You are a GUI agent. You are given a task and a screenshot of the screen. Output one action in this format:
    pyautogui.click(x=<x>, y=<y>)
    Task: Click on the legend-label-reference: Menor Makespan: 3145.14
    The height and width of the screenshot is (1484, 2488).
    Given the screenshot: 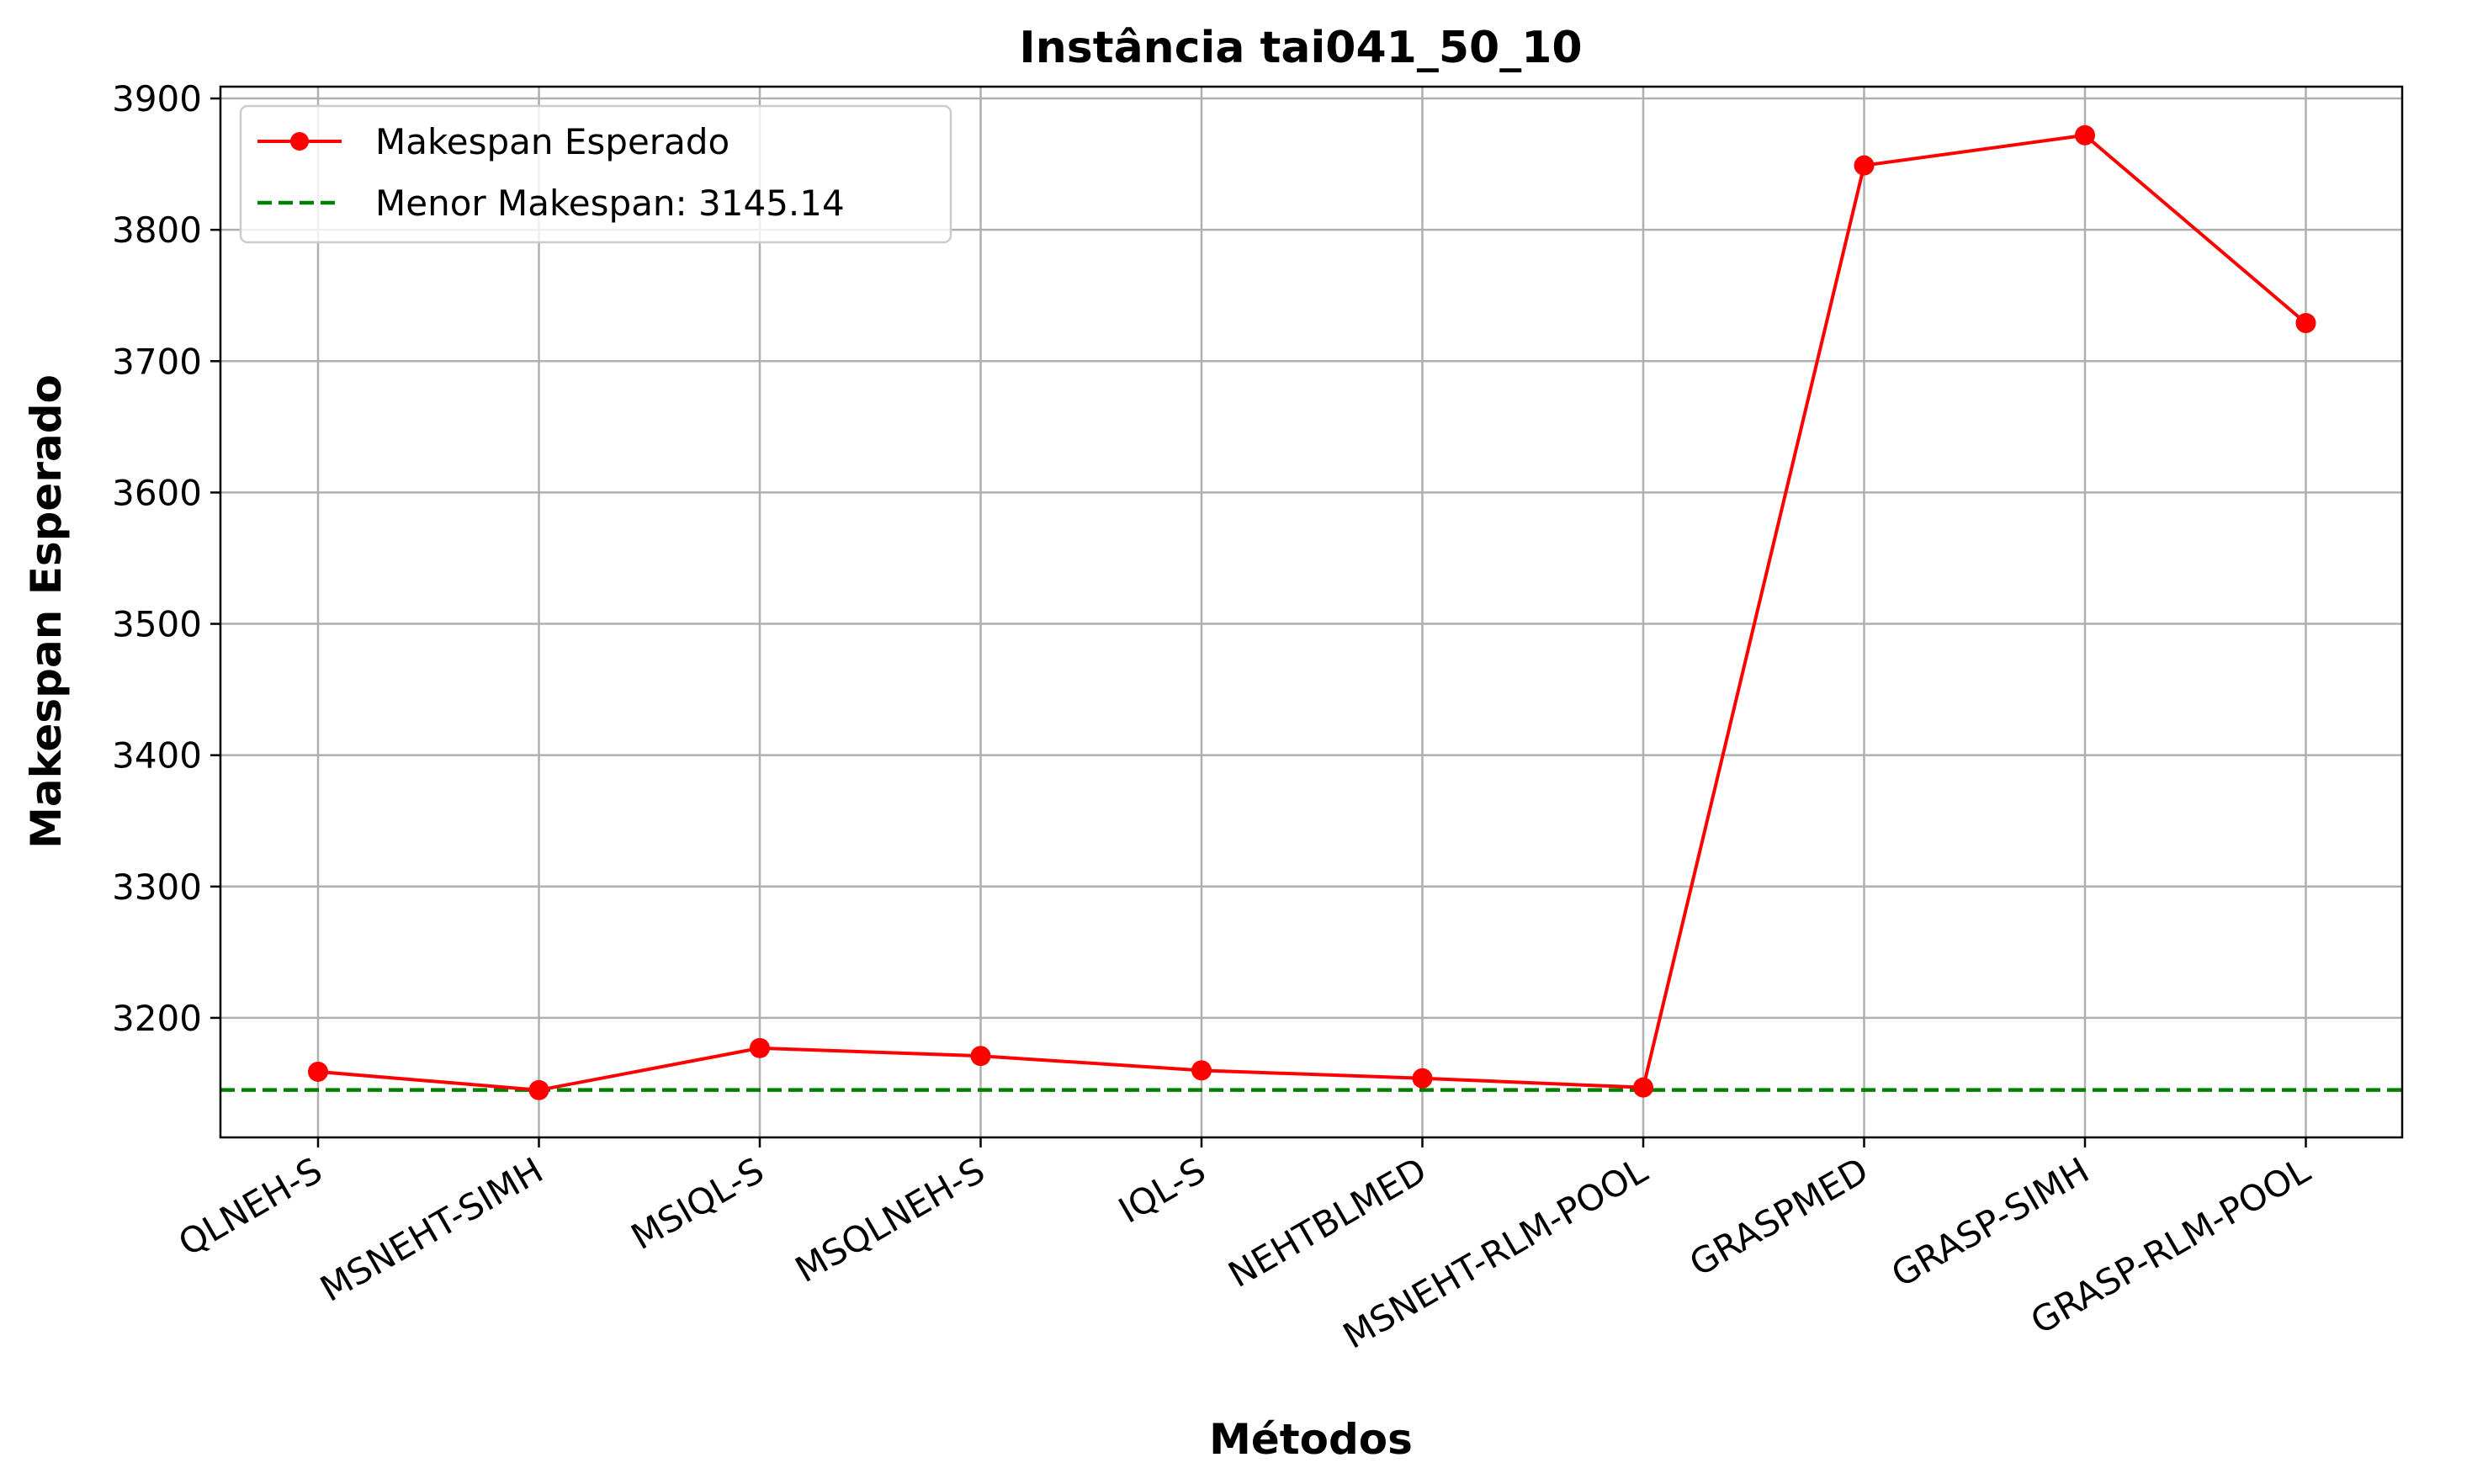 What is the action you would take?
    pyautogui.click(x=610, y=203)
    